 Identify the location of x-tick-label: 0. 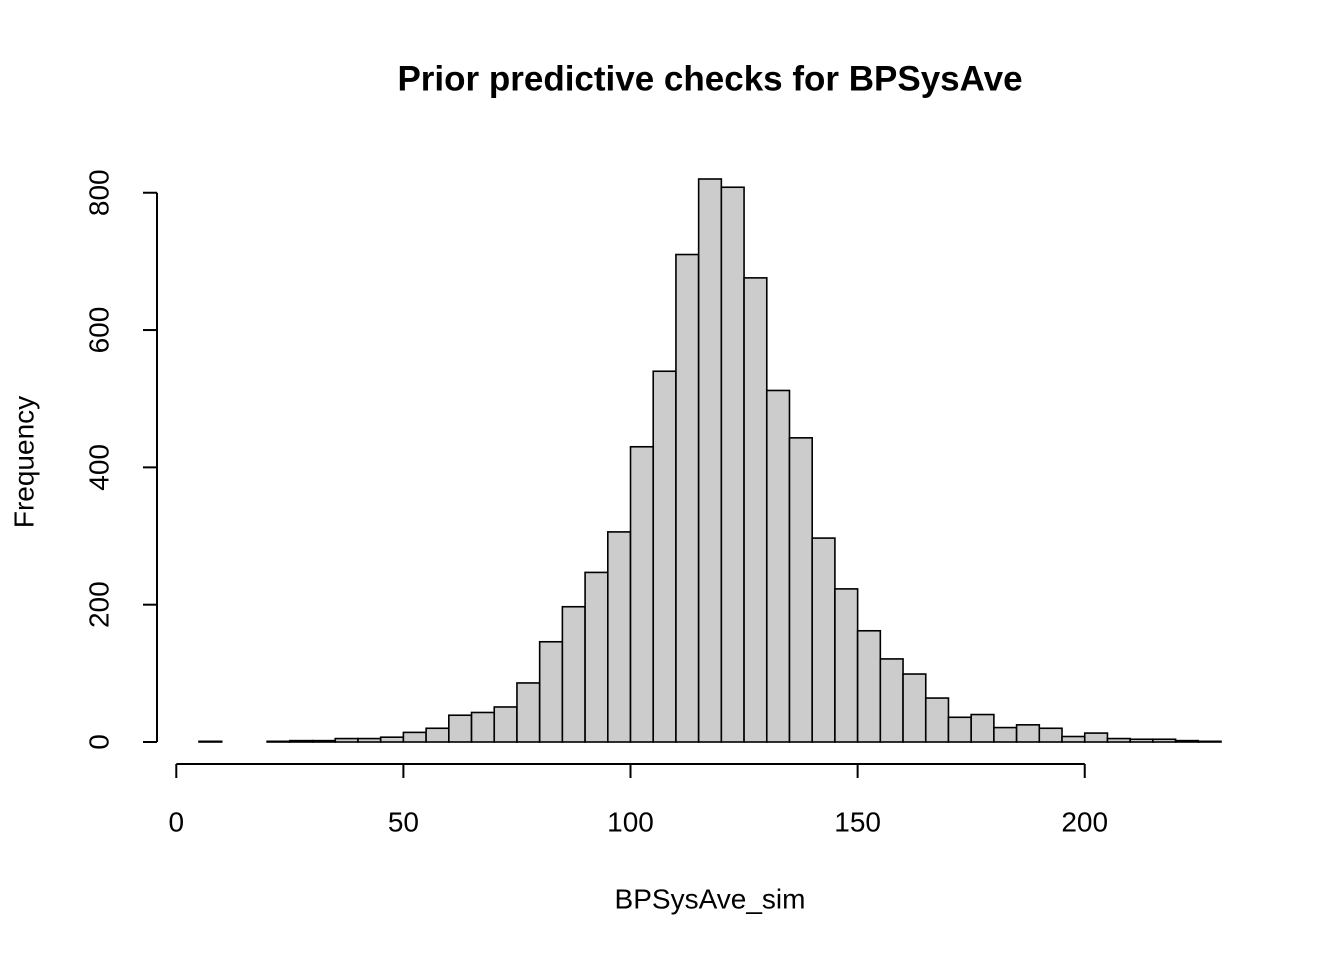
(176, 821).